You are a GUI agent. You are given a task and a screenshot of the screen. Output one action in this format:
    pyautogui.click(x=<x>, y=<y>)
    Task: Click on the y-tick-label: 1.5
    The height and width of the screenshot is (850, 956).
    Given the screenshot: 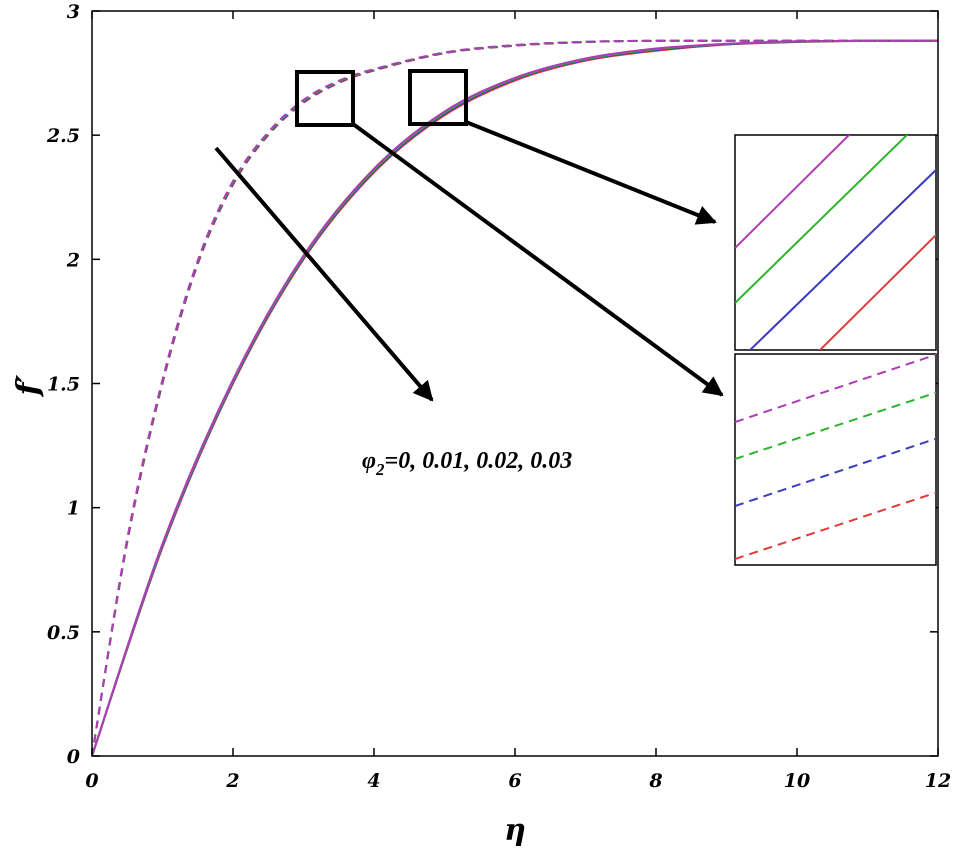 What is the action you would take?
    pyautogui.click(x=63, y=385)
    